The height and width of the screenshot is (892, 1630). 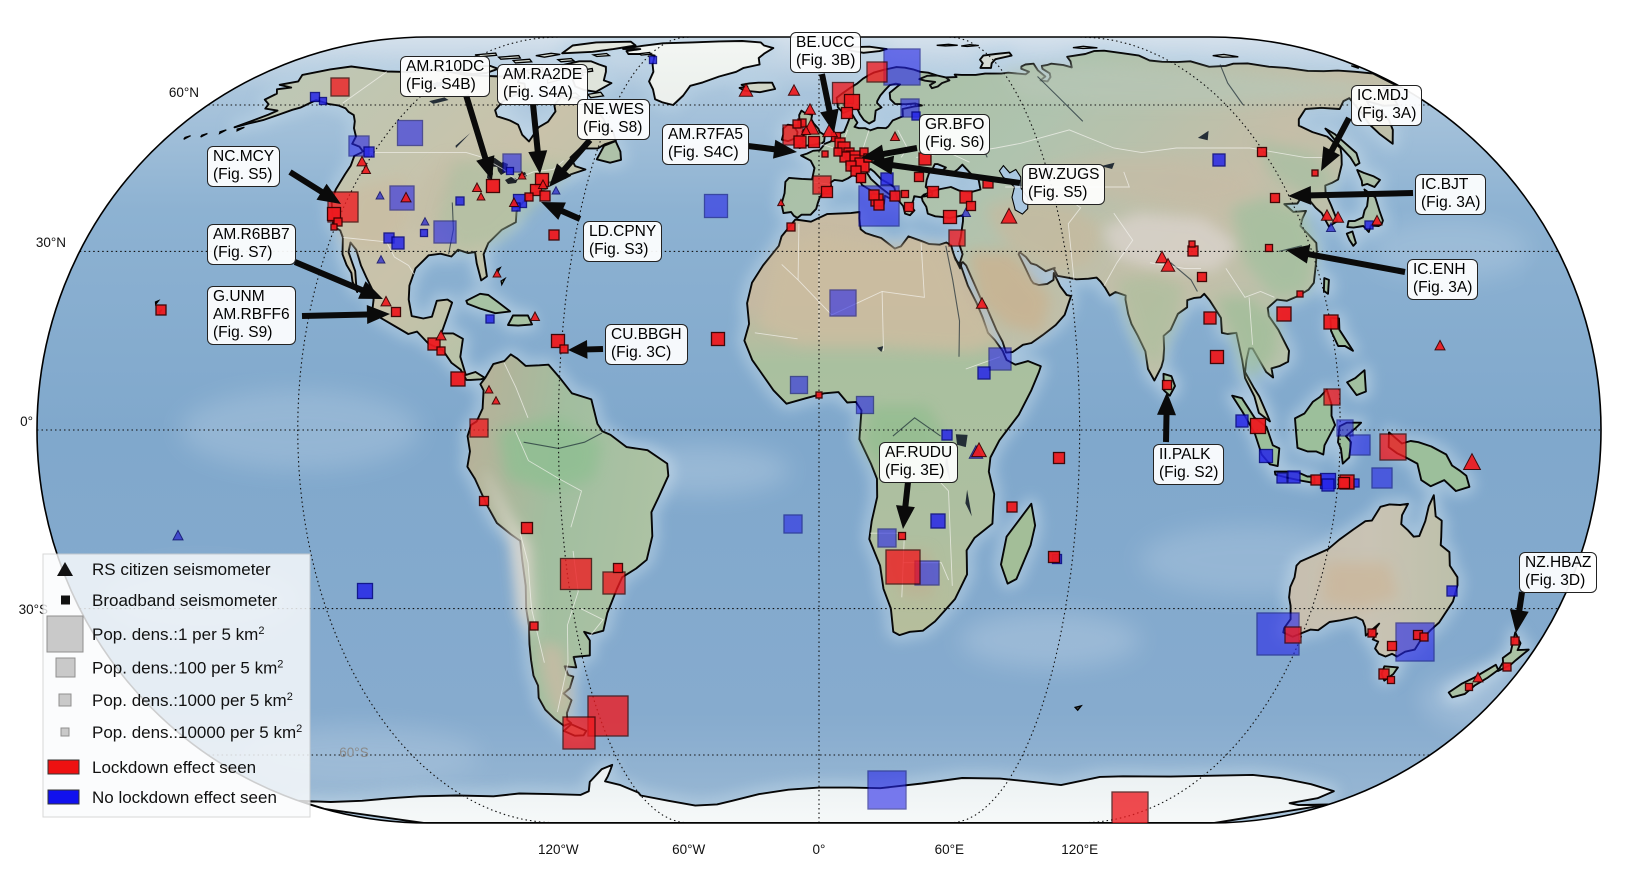 What do you see at coordinates (192, 700) in the screenshot?
I see `svg-text: Pop. dens.:1000 per 5 km2` at bounding box center [192, 700].